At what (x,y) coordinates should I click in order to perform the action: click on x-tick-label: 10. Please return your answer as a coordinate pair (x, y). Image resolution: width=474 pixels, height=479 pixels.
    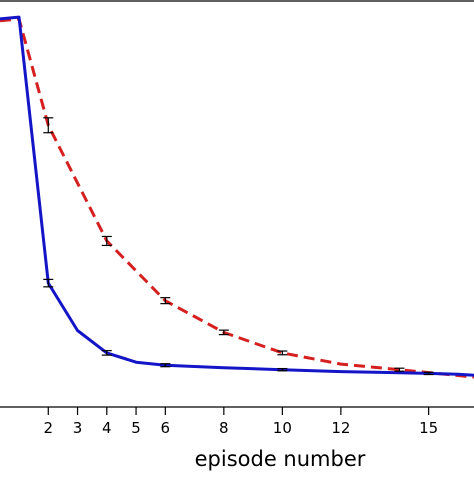
    Looking at the image, I should click on (282, 428).